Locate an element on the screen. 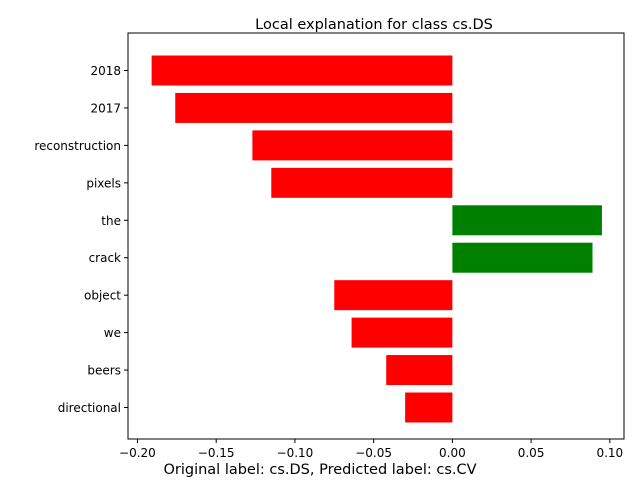 Image resolution: width=640 pixels, height=484 pixels. x-tick-label: −0.10 is located at coordinates (295, 453).